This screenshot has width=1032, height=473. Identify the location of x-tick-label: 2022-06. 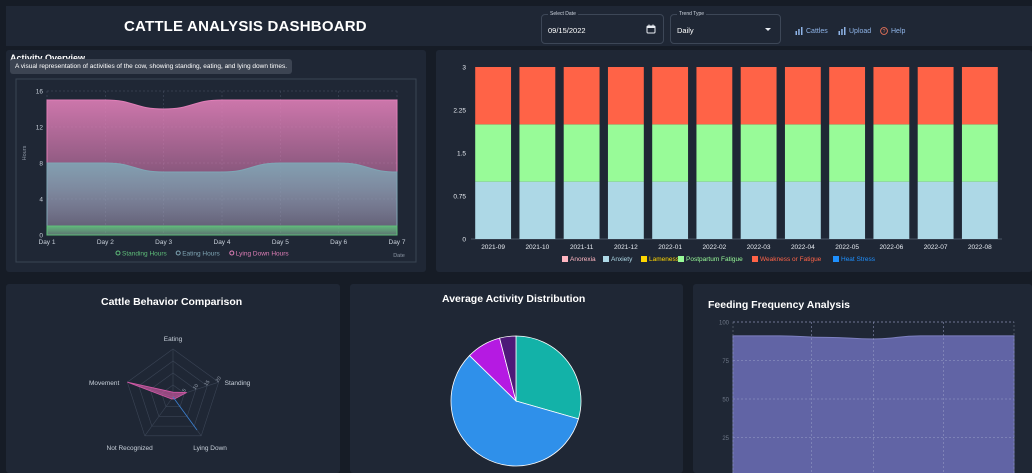
(891, 247).